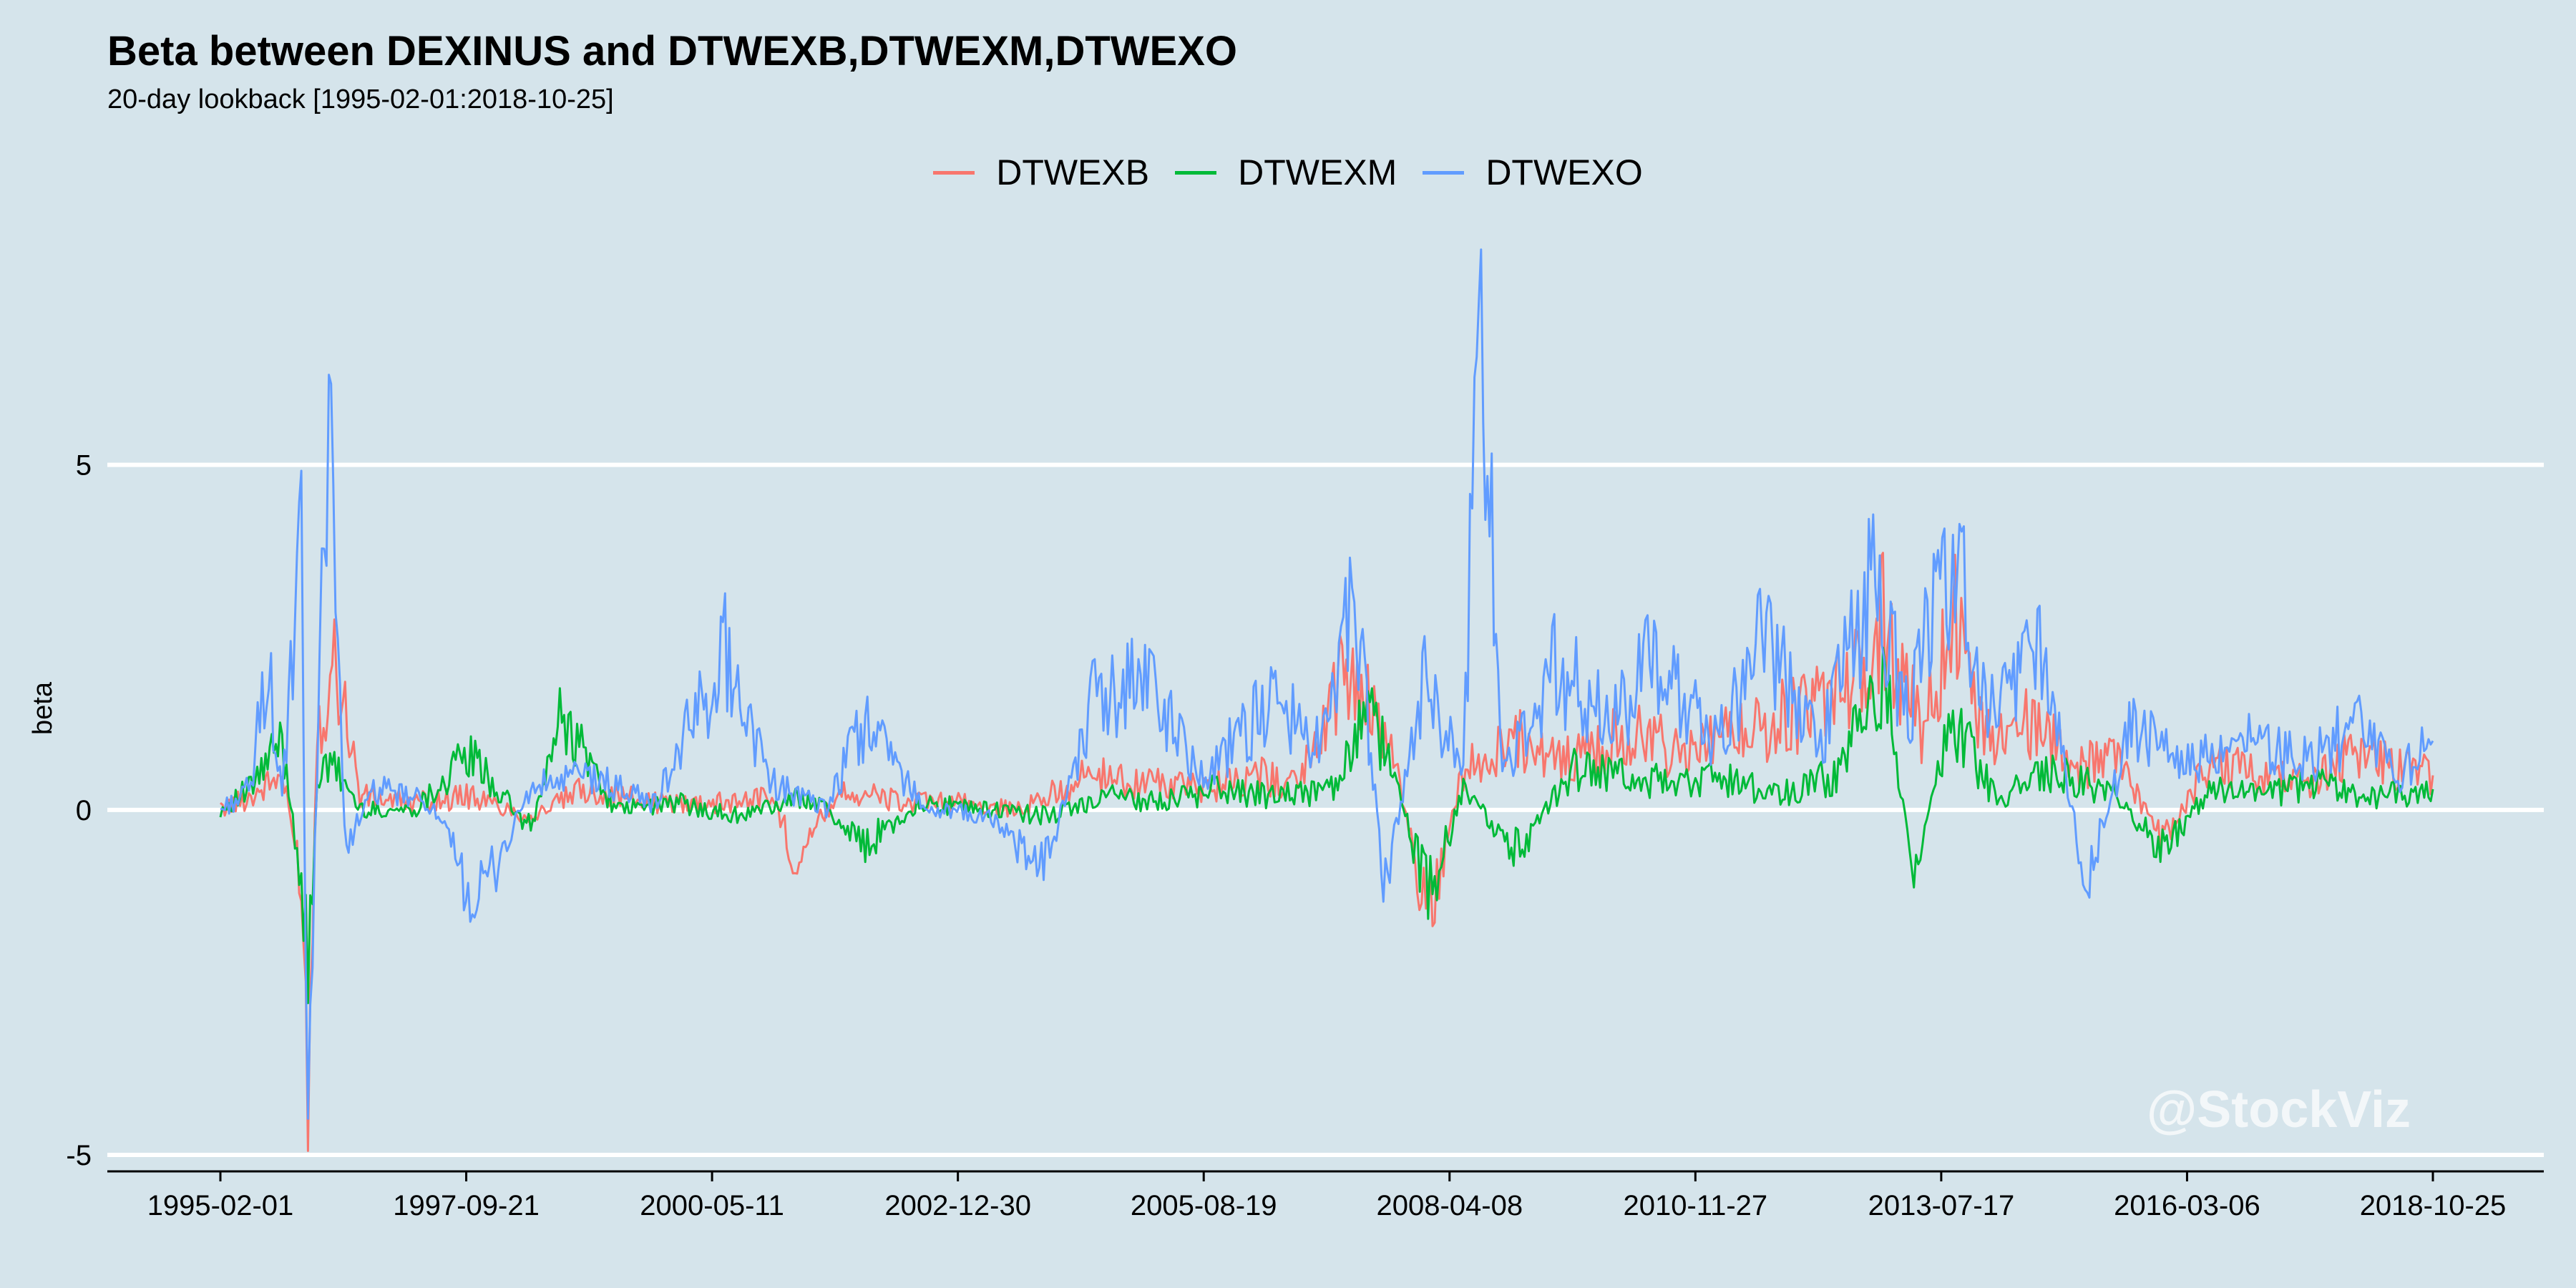 The height and width of the screenshot is (1288, 2576). What do you see at coordinates (43, 708) in the screenshot?
I see `y-axis-title: beta` at bounding box center [43, 708].